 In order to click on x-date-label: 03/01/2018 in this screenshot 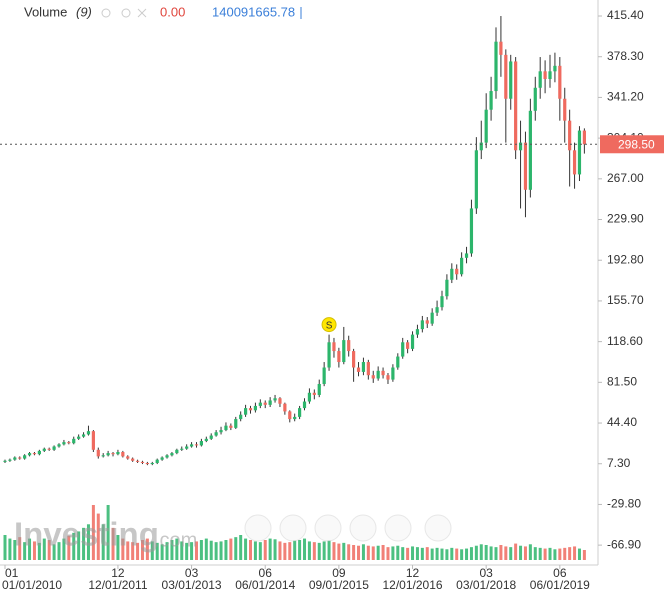, I will do `click(486, 585)`.